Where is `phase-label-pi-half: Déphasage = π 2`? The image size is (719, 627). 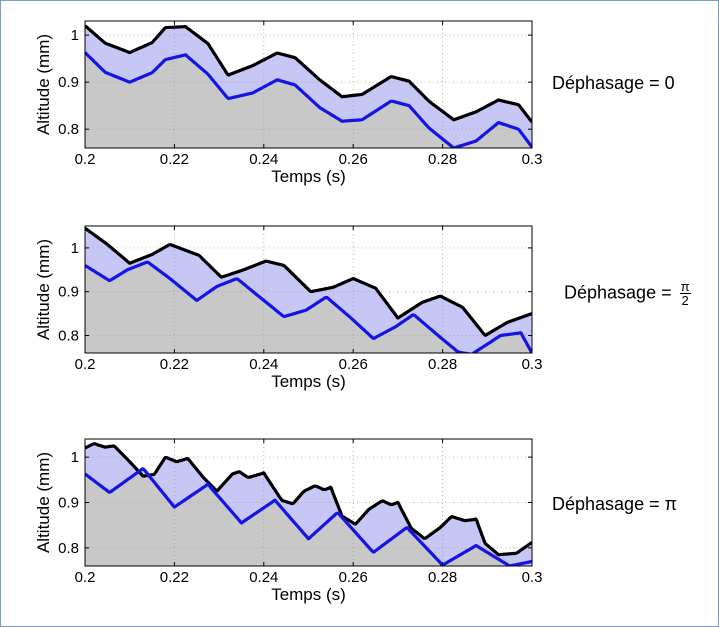 phase-label-pi-half: Déphasage = π 2 is located at coordinates (627, 293).